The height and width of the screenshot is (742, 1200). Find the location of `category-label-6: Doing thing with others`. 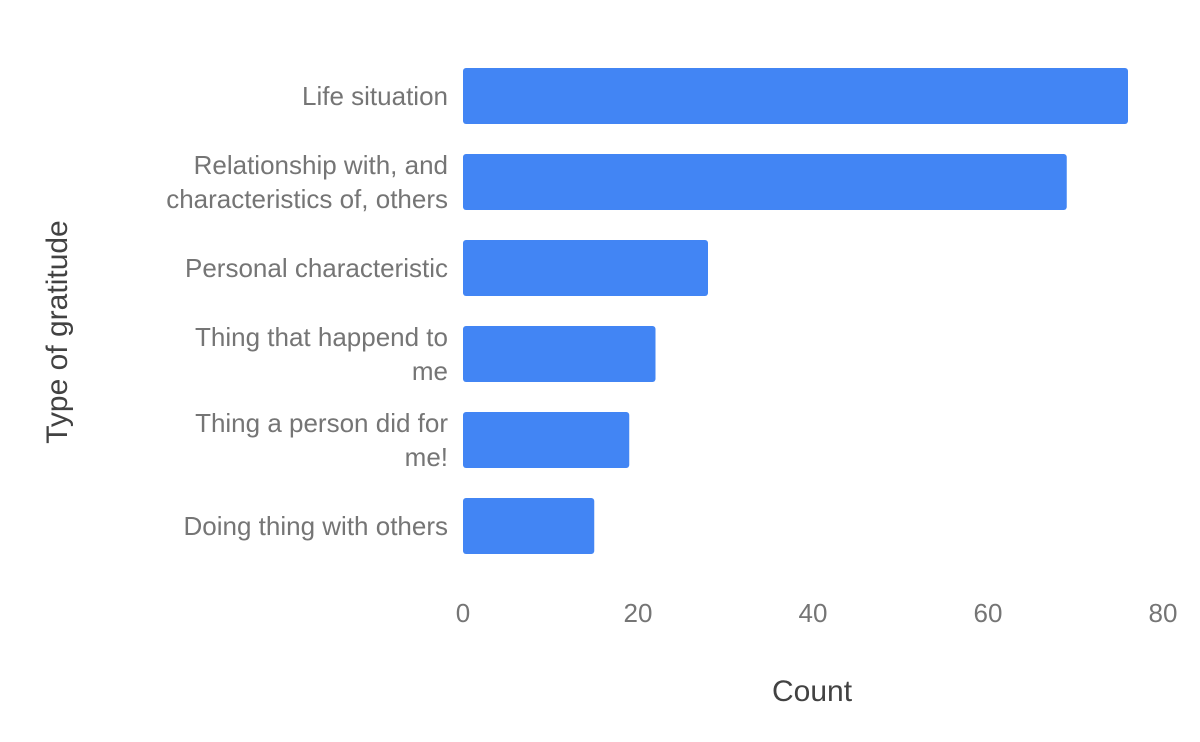

category-label-6: Doing thing with others is located at coordinates (316, 526).